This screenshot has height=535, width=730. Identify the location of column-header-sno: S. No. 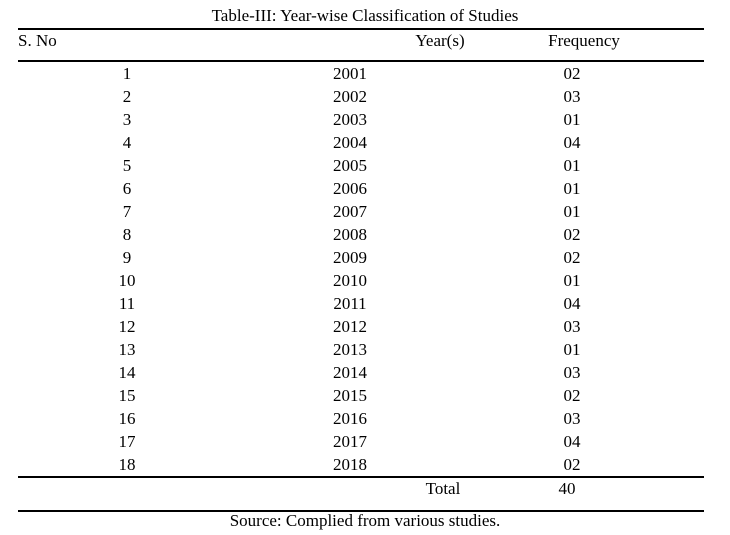
(37, 40).